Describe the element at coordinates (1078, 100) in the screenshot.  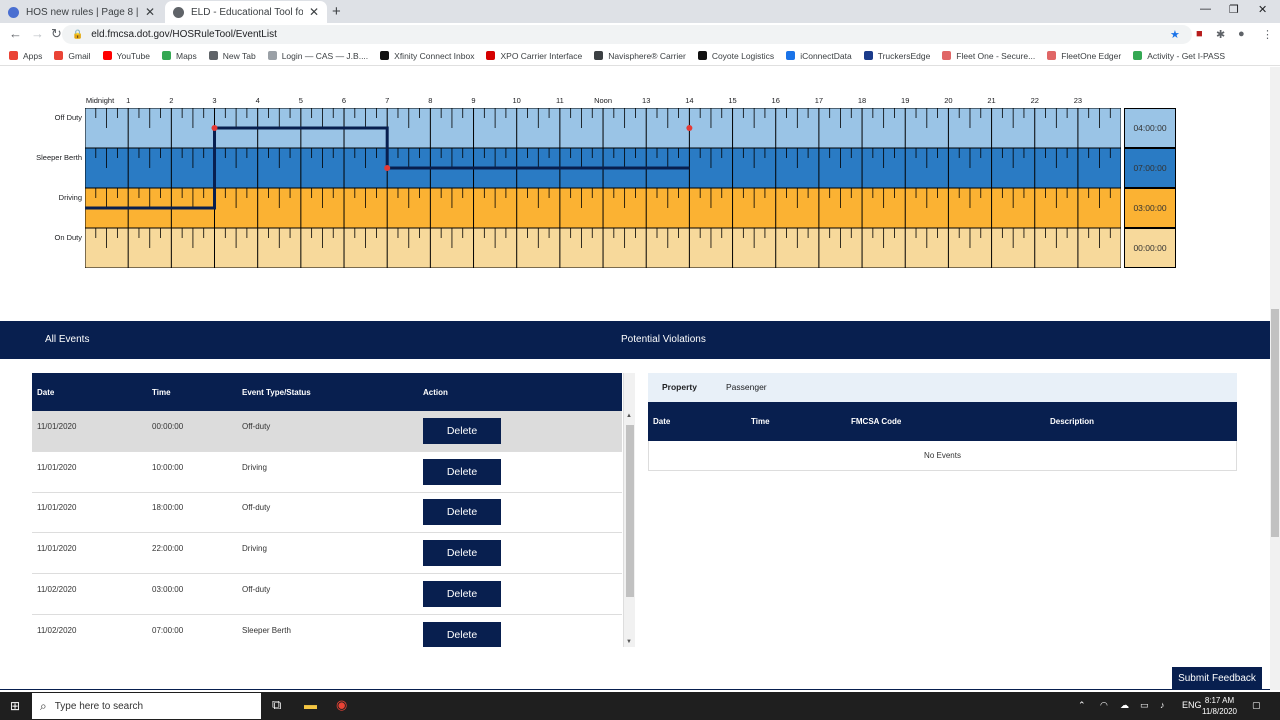
I see `hour-label: 23` at that location.